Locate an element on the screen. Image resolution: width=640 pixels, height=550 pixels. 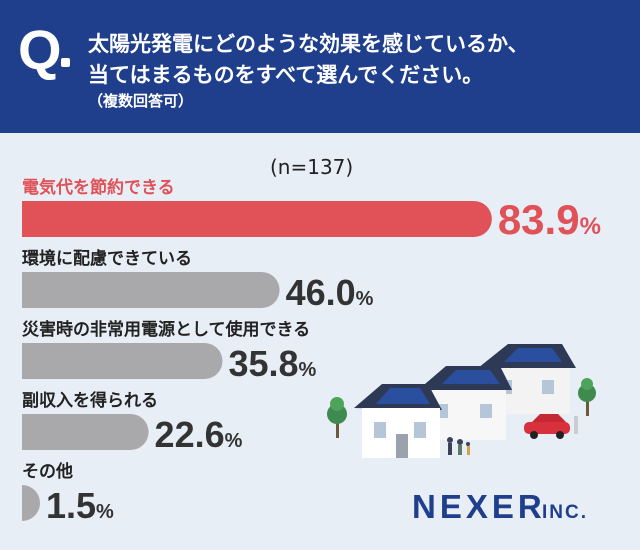
people-icon is located at coordinates (458, 446).